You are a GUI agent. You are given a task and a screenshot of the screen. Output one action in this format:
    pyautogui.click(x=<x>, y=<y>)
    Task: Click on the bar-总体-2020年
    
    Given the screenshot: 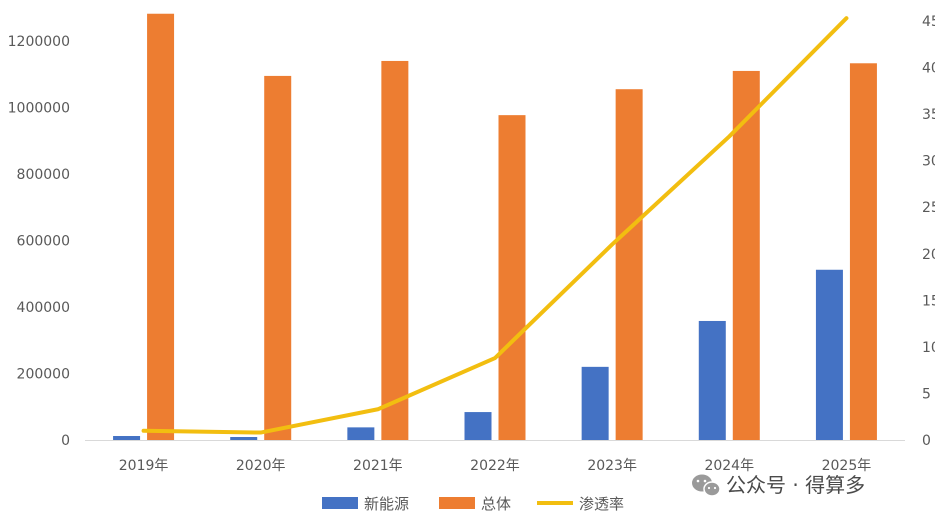 What is the action you would take?
    pyautogui.click(x=278, y=257)
    